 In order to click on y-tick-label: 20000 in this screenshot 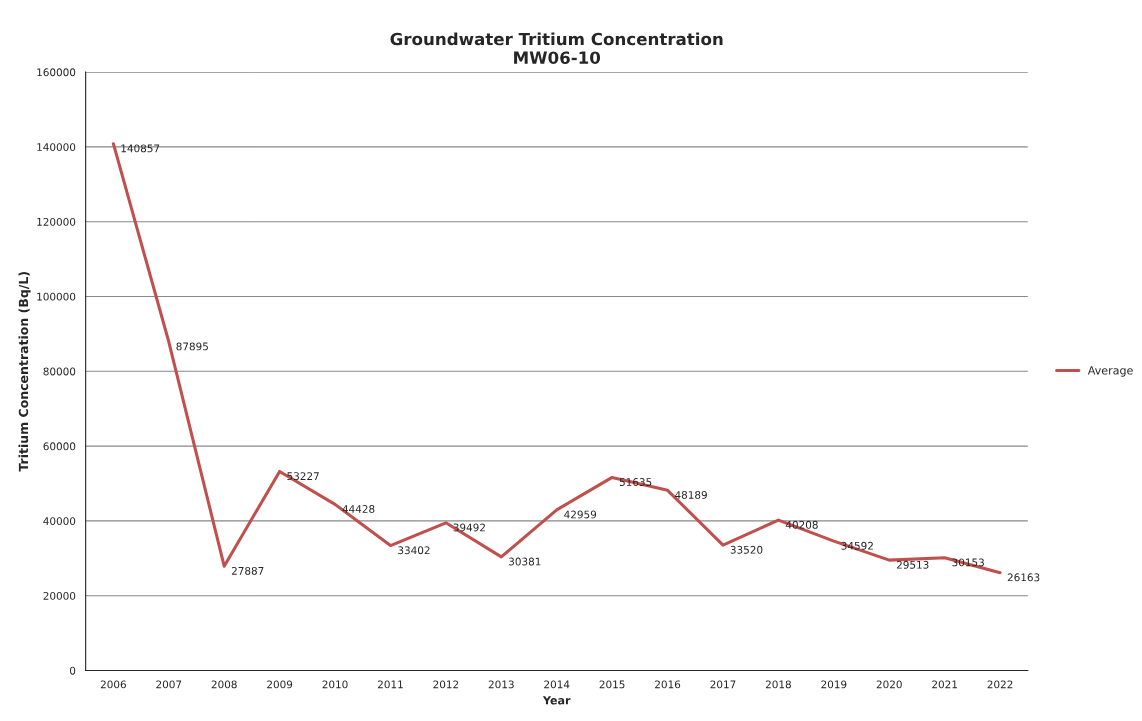, I will do `click(59, 595)`.